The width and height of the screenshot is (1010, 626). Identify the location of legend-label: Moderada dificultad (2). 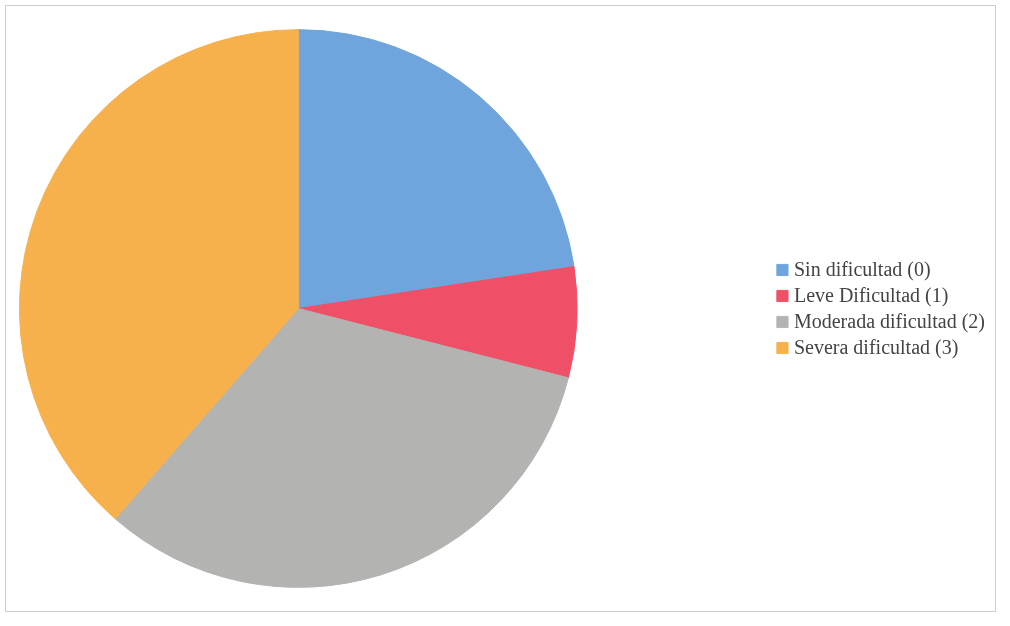
(889, 321).